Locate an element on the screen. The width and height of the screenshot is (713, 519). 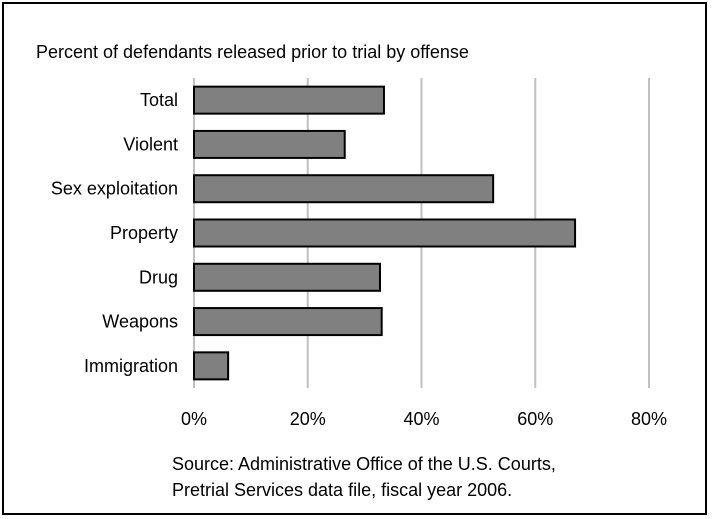
category-label: Total is located at coordinates (159, 100).